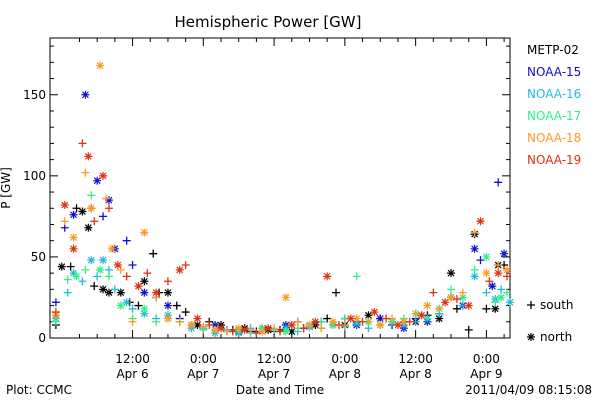  What do you see at coordinates (39, 390) in the screenshot?
I see `plot-credit: Plot: CCMC` at bounding box center [39, 390].